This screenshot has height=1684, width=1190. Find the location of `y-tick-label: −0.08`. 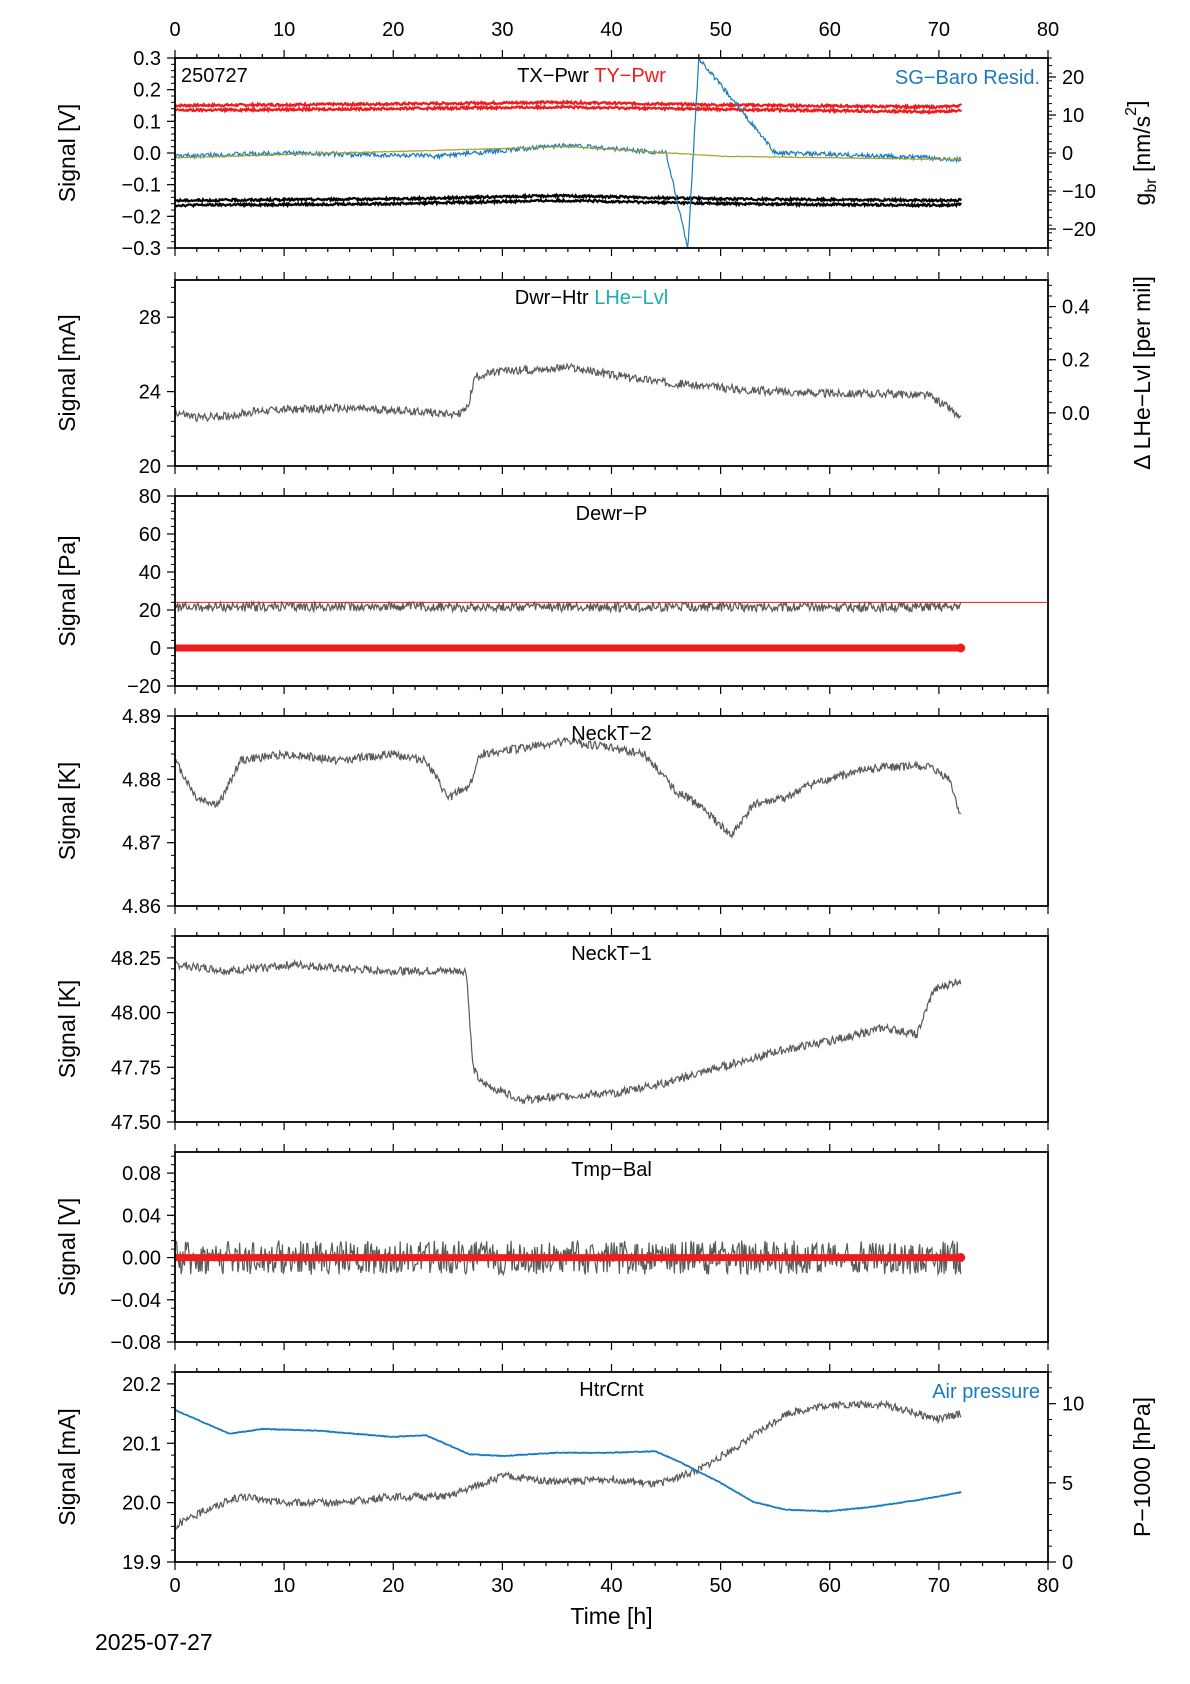

y-tick-label: −0.08 is located at coordinates (135, 1343).